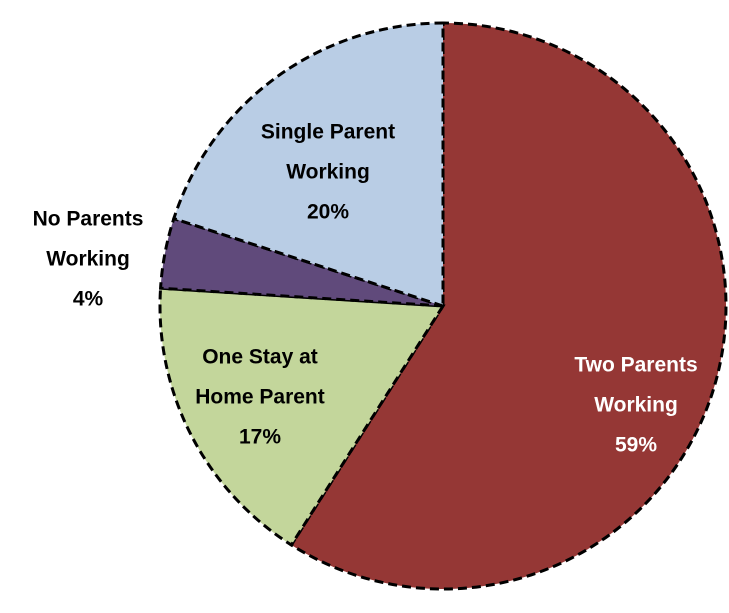  Describe the element at coordinates (328, 132) in the screenshot. I see `slice-label: Single Parent` at that location.